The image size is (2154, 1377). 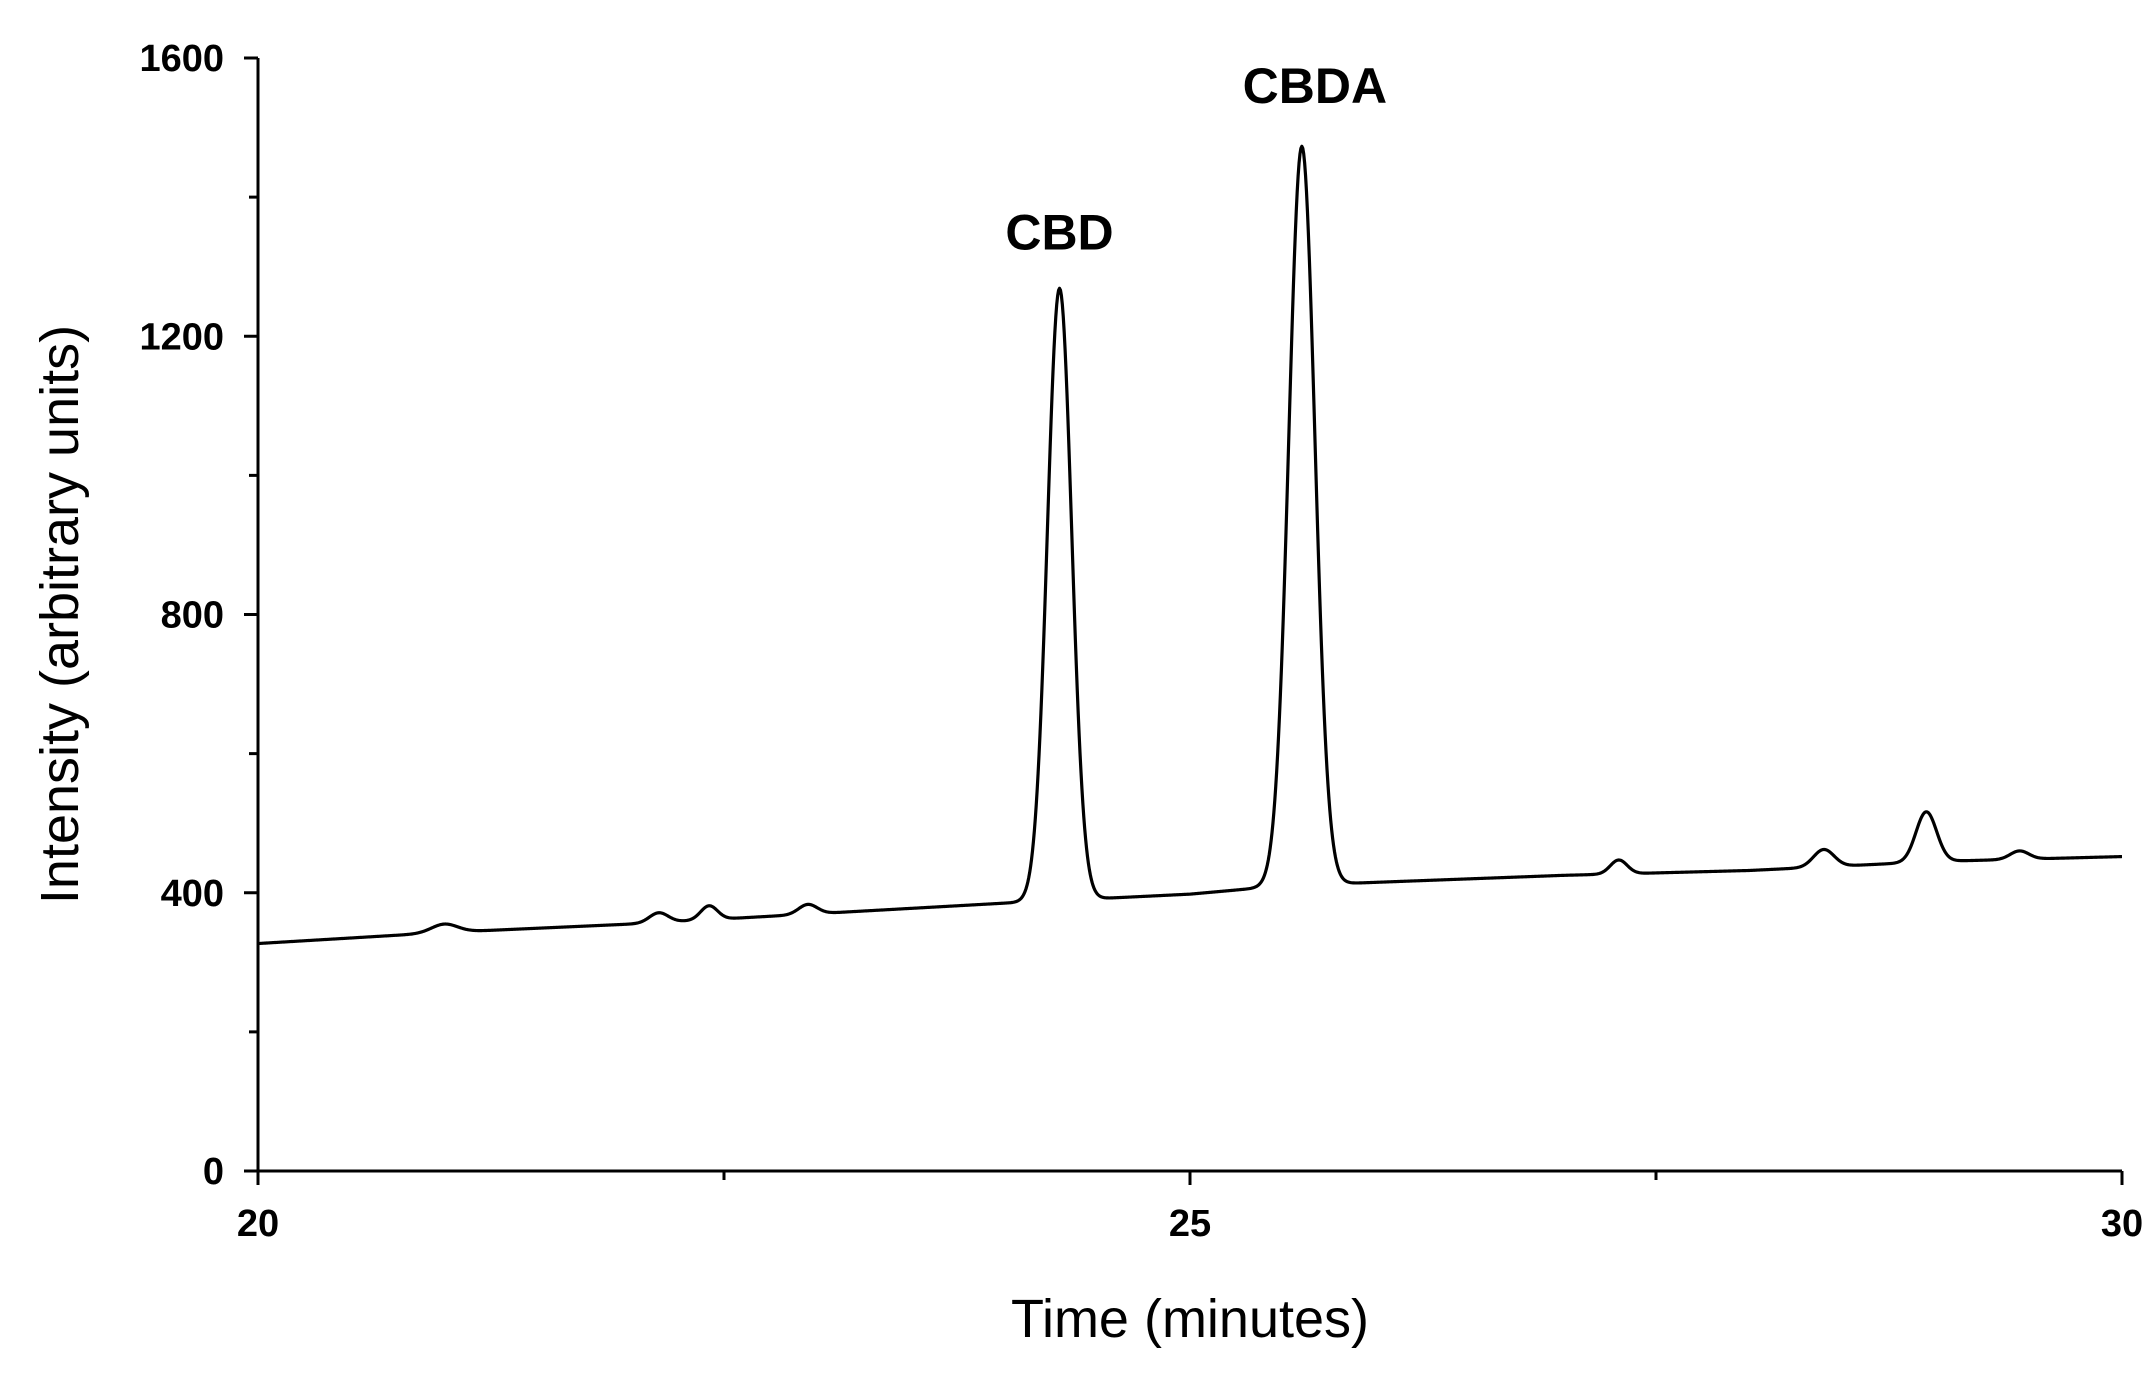 I want to click on y-tick-label: 0, so click(x=213, y=1172).